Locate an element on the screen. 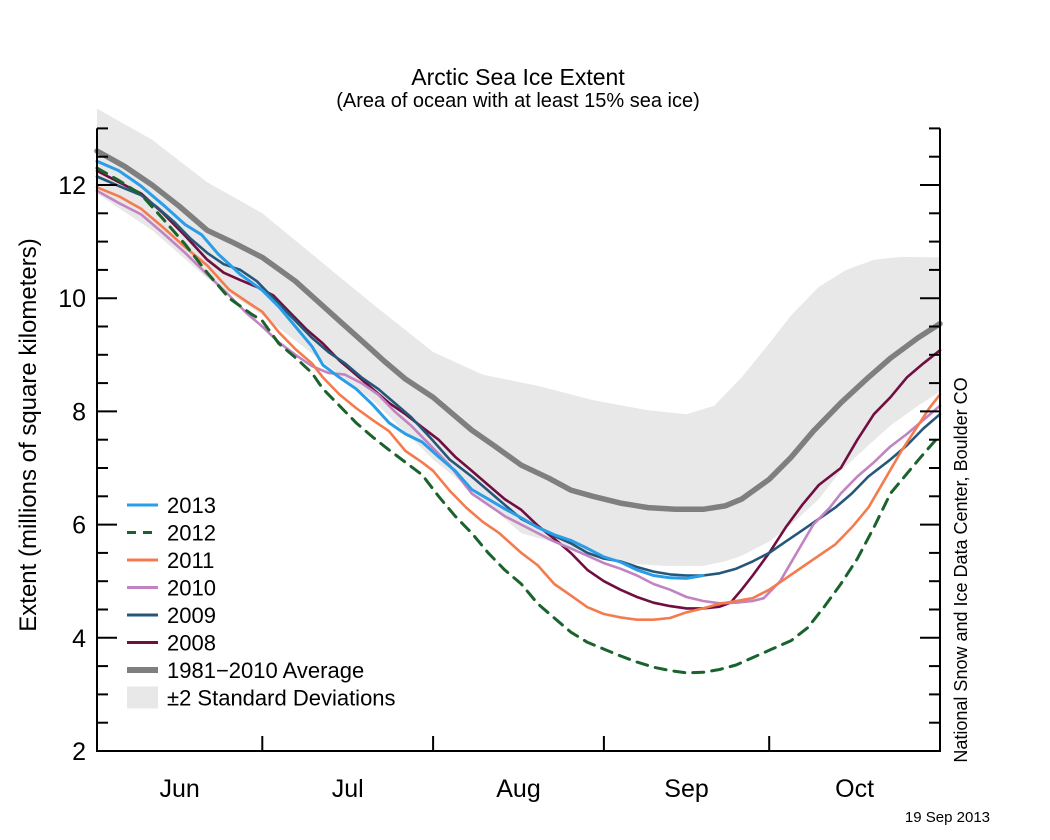 The height and width of the screenshot is (840, 1050). month-label-jun: Jun is located at coordinates (179, 789).